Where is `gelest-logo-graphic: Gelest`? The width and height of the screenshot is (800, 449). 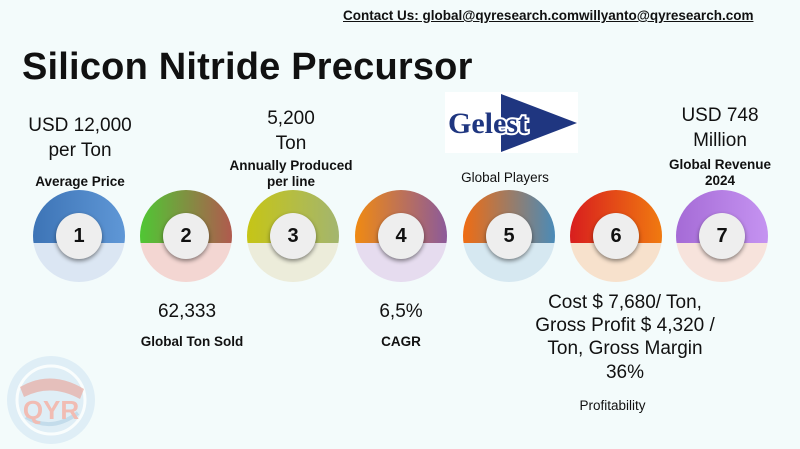
gelest-logo-graphic: Gelest is located at coordinates (511, 123).